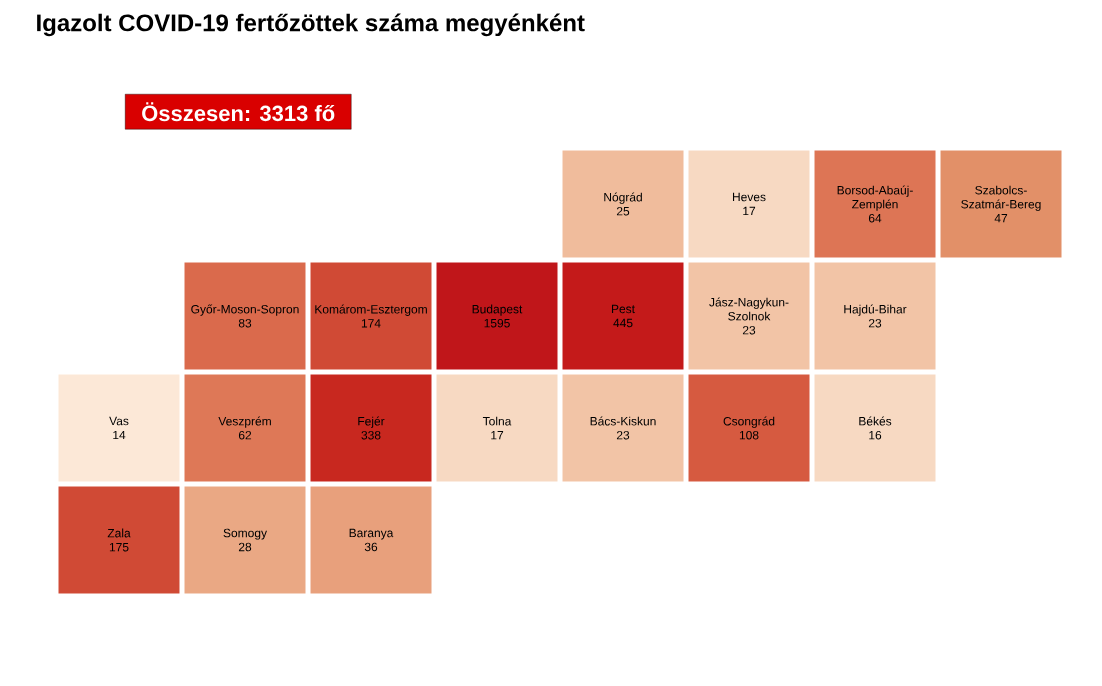 The height and width of the screenshot is (686, 1102). Describe the element at coordinates (497, 421) in the screenshot. I see `category-label: Tolna` at that location.